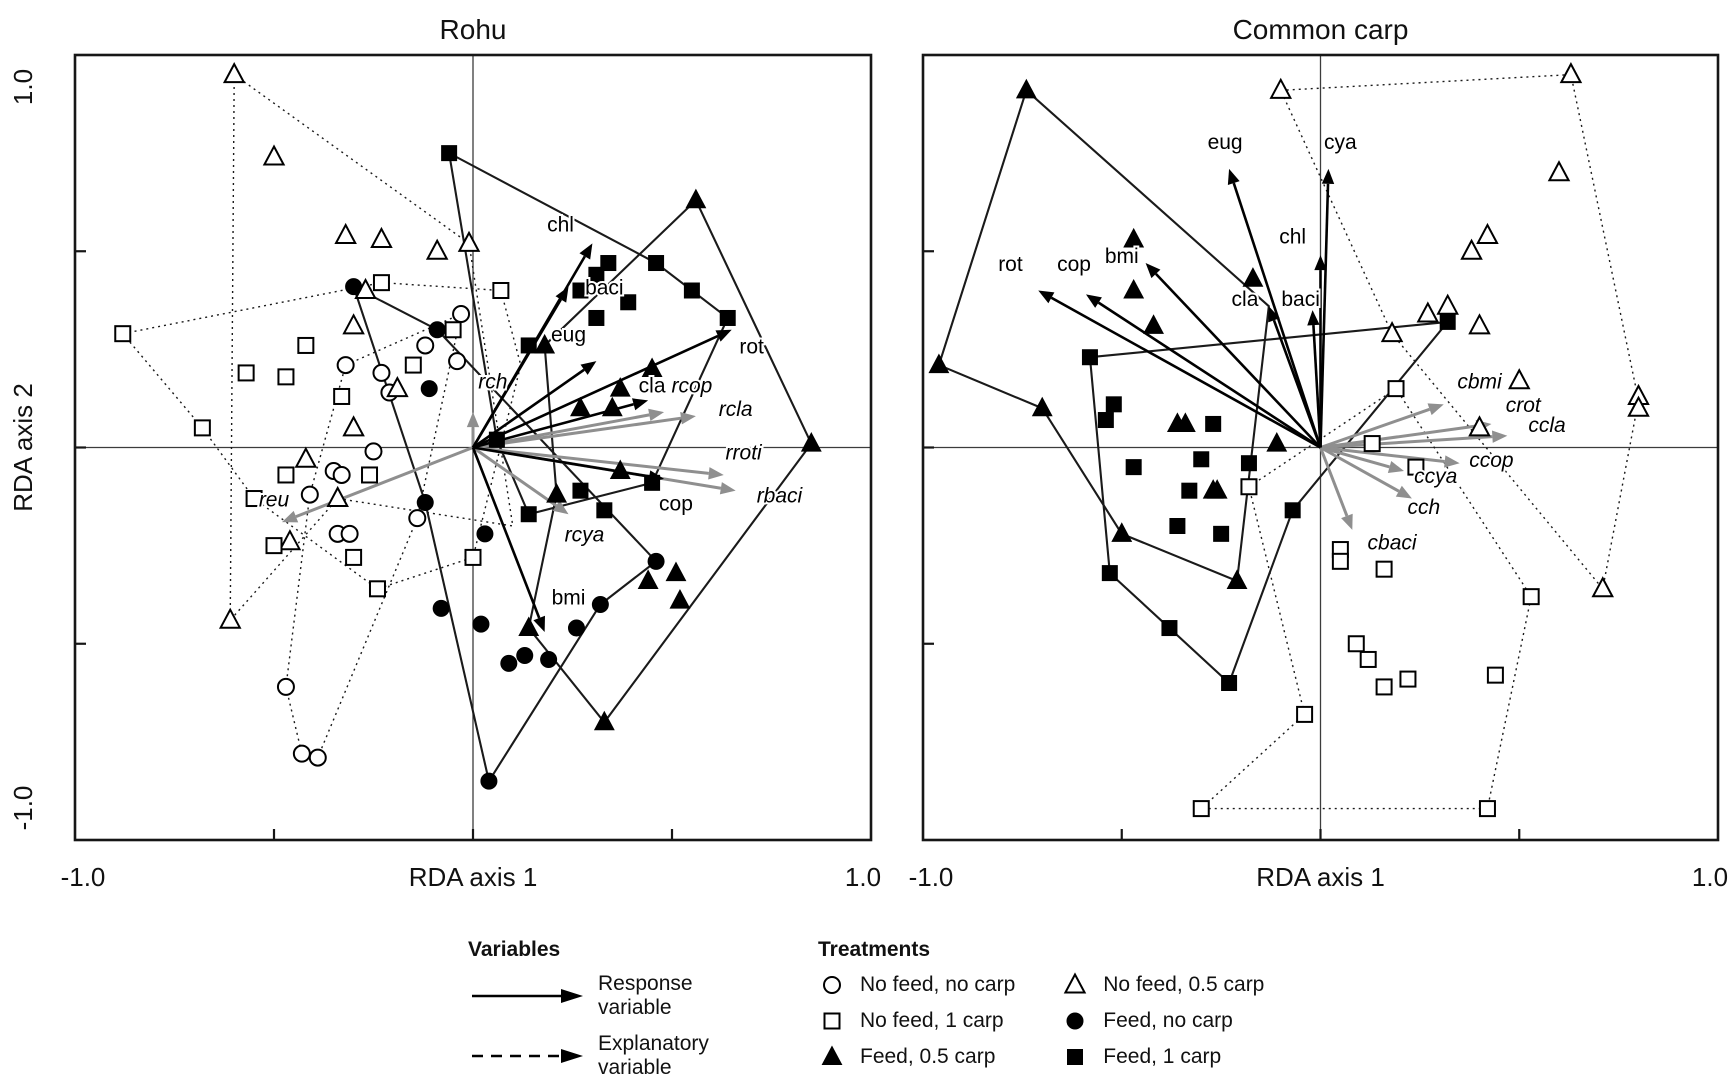 Image resolution: width=1736 pixels, height=1086 pixels. Describe the element at coordinates (916, 985) in the screenshot. I see `legend-item-no-feed-no-carp: No feed, no carp` at that location.